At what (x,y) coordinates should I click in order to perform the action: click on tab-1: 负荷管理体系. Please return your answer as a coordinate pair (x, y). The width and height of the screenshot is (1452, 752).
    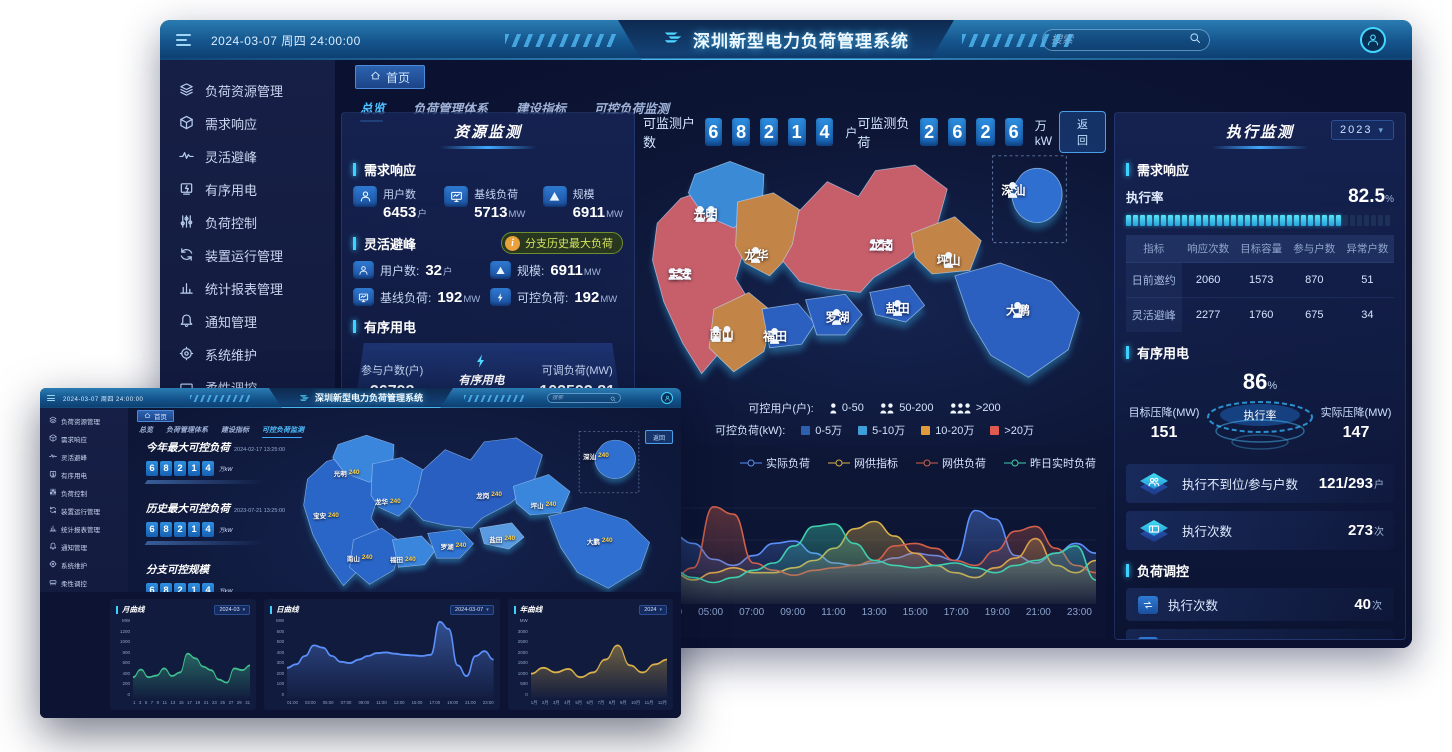
    Looking at the image, I should click on (187, 430).